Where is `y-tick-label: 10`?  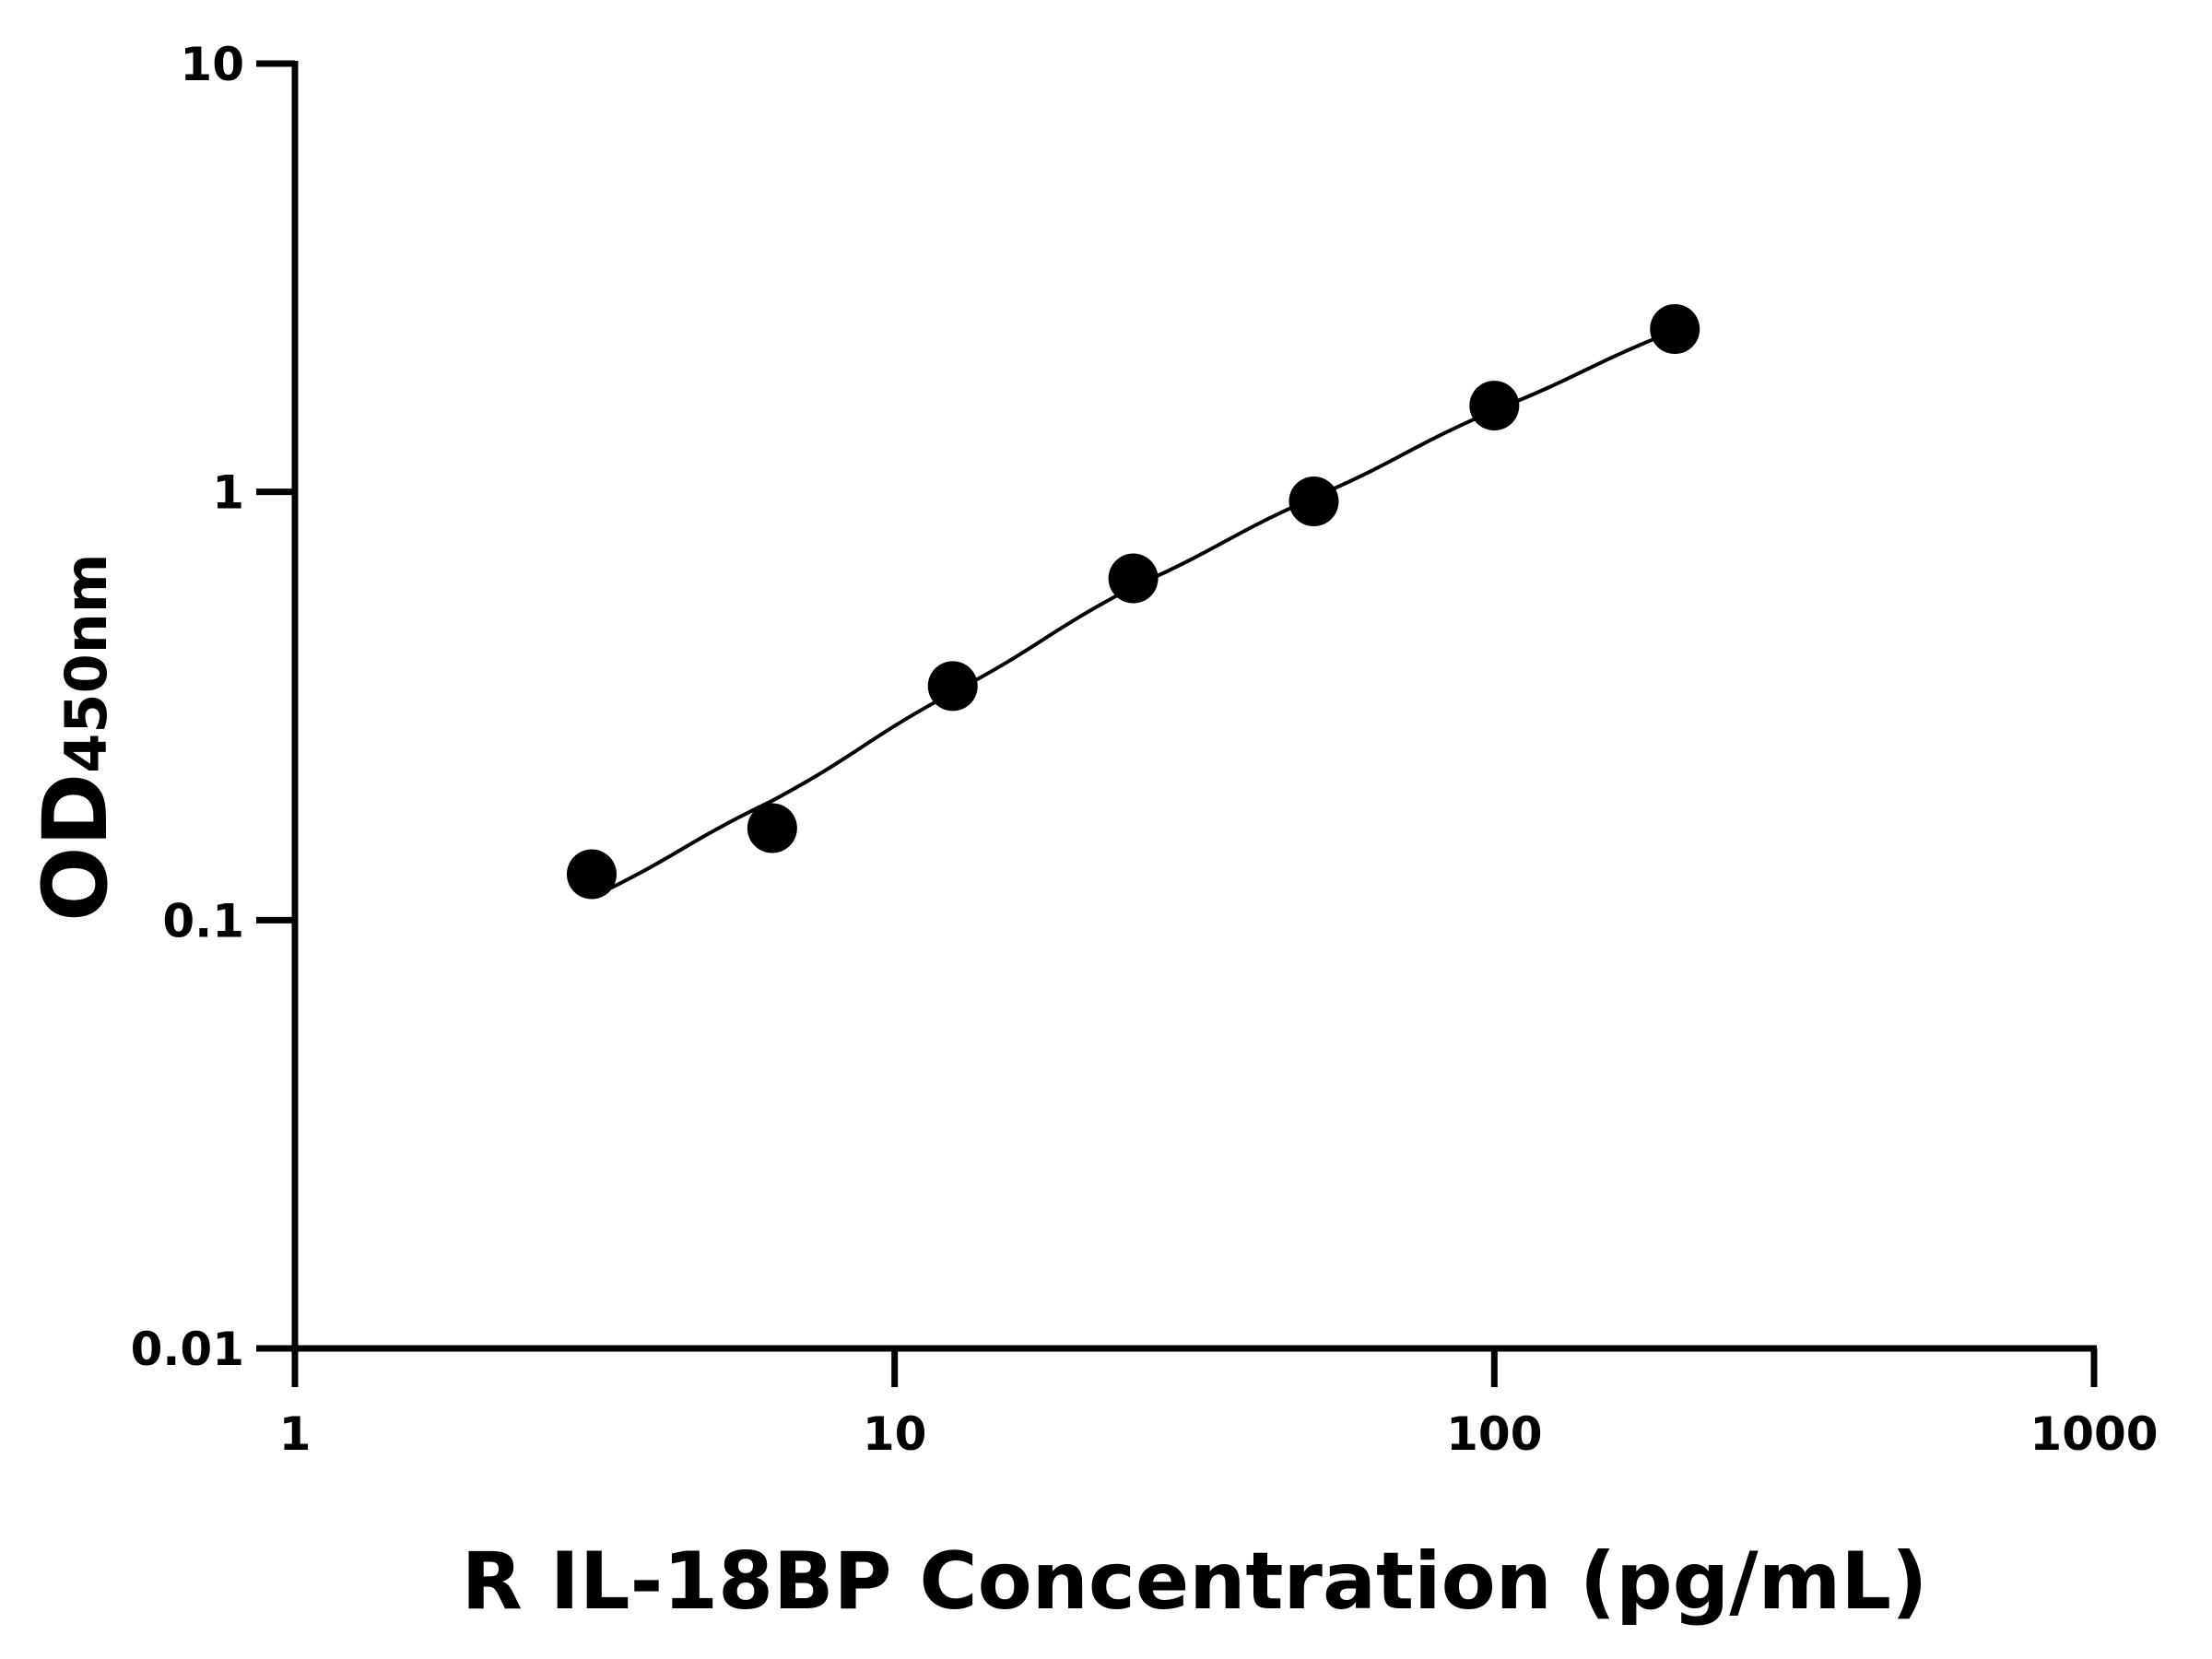 y-tick-label: 10 is located at coordinates (212, 64).